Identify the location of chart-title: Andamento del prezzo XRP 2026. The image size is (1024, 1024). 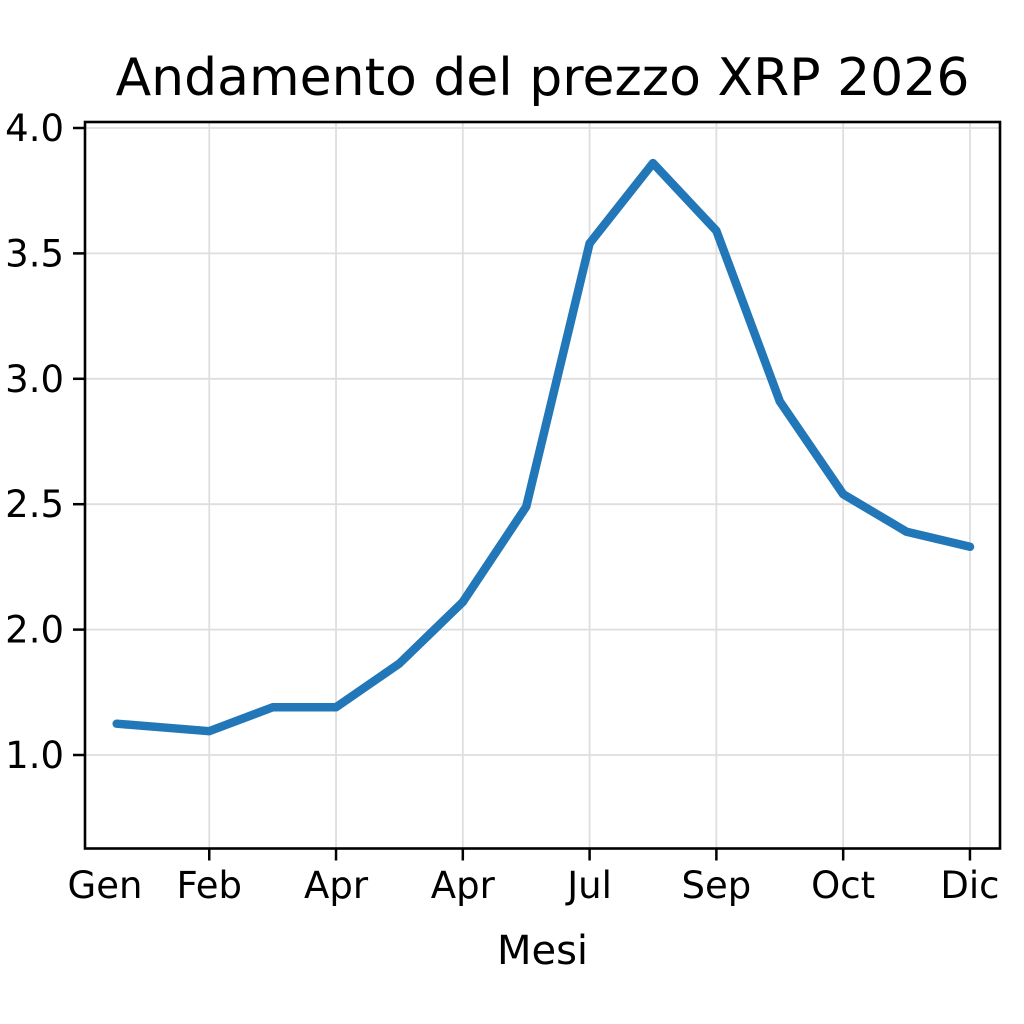
(542, 78).